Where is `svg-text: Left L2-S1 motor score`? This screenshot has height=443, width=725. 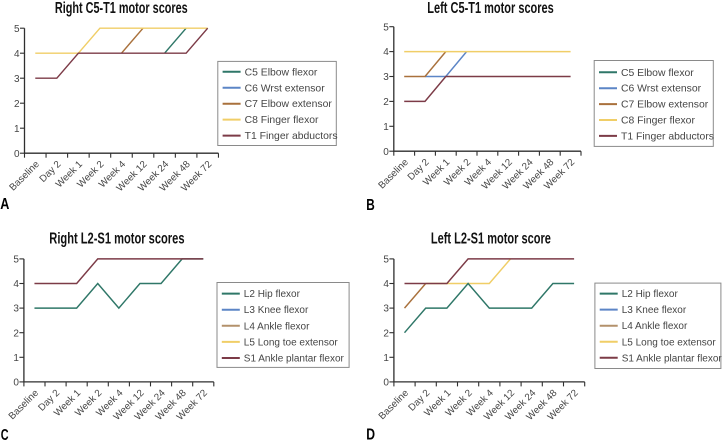
svg-text: Left L2-S1 motor score is located at coordinates (491, 239).